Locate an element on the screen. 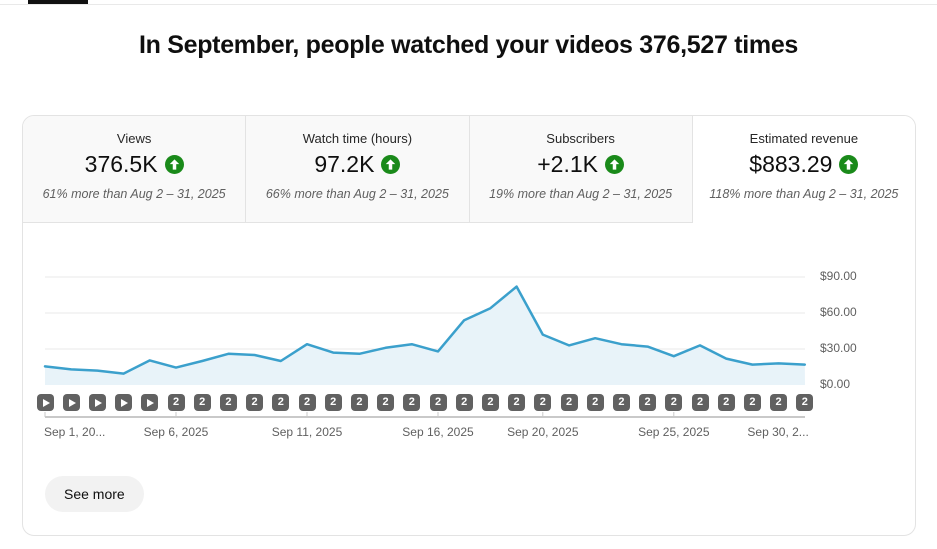  metric-label: Views is located at coordinates (134, 138).